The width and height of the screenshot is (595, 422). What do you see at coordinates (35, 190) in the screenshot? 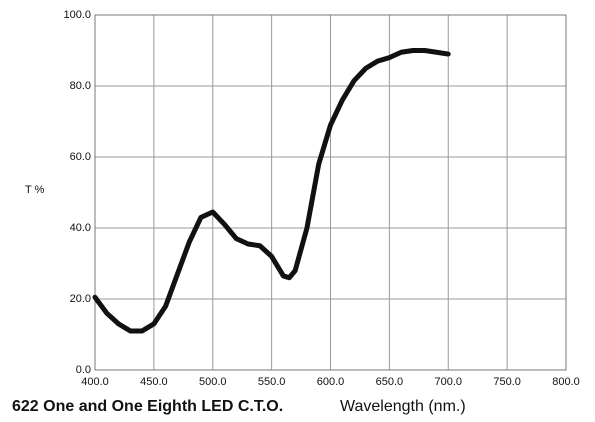
I see `y-axis-label: T %` at bounding box center [35, 190].